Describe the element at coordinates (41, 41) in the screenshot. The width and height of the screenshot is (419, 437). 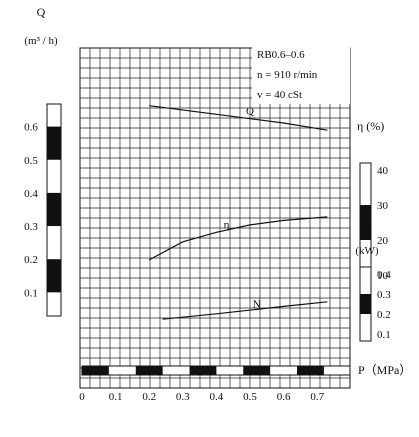
I see `q-axis-unit: (m³ / h)` at that location.